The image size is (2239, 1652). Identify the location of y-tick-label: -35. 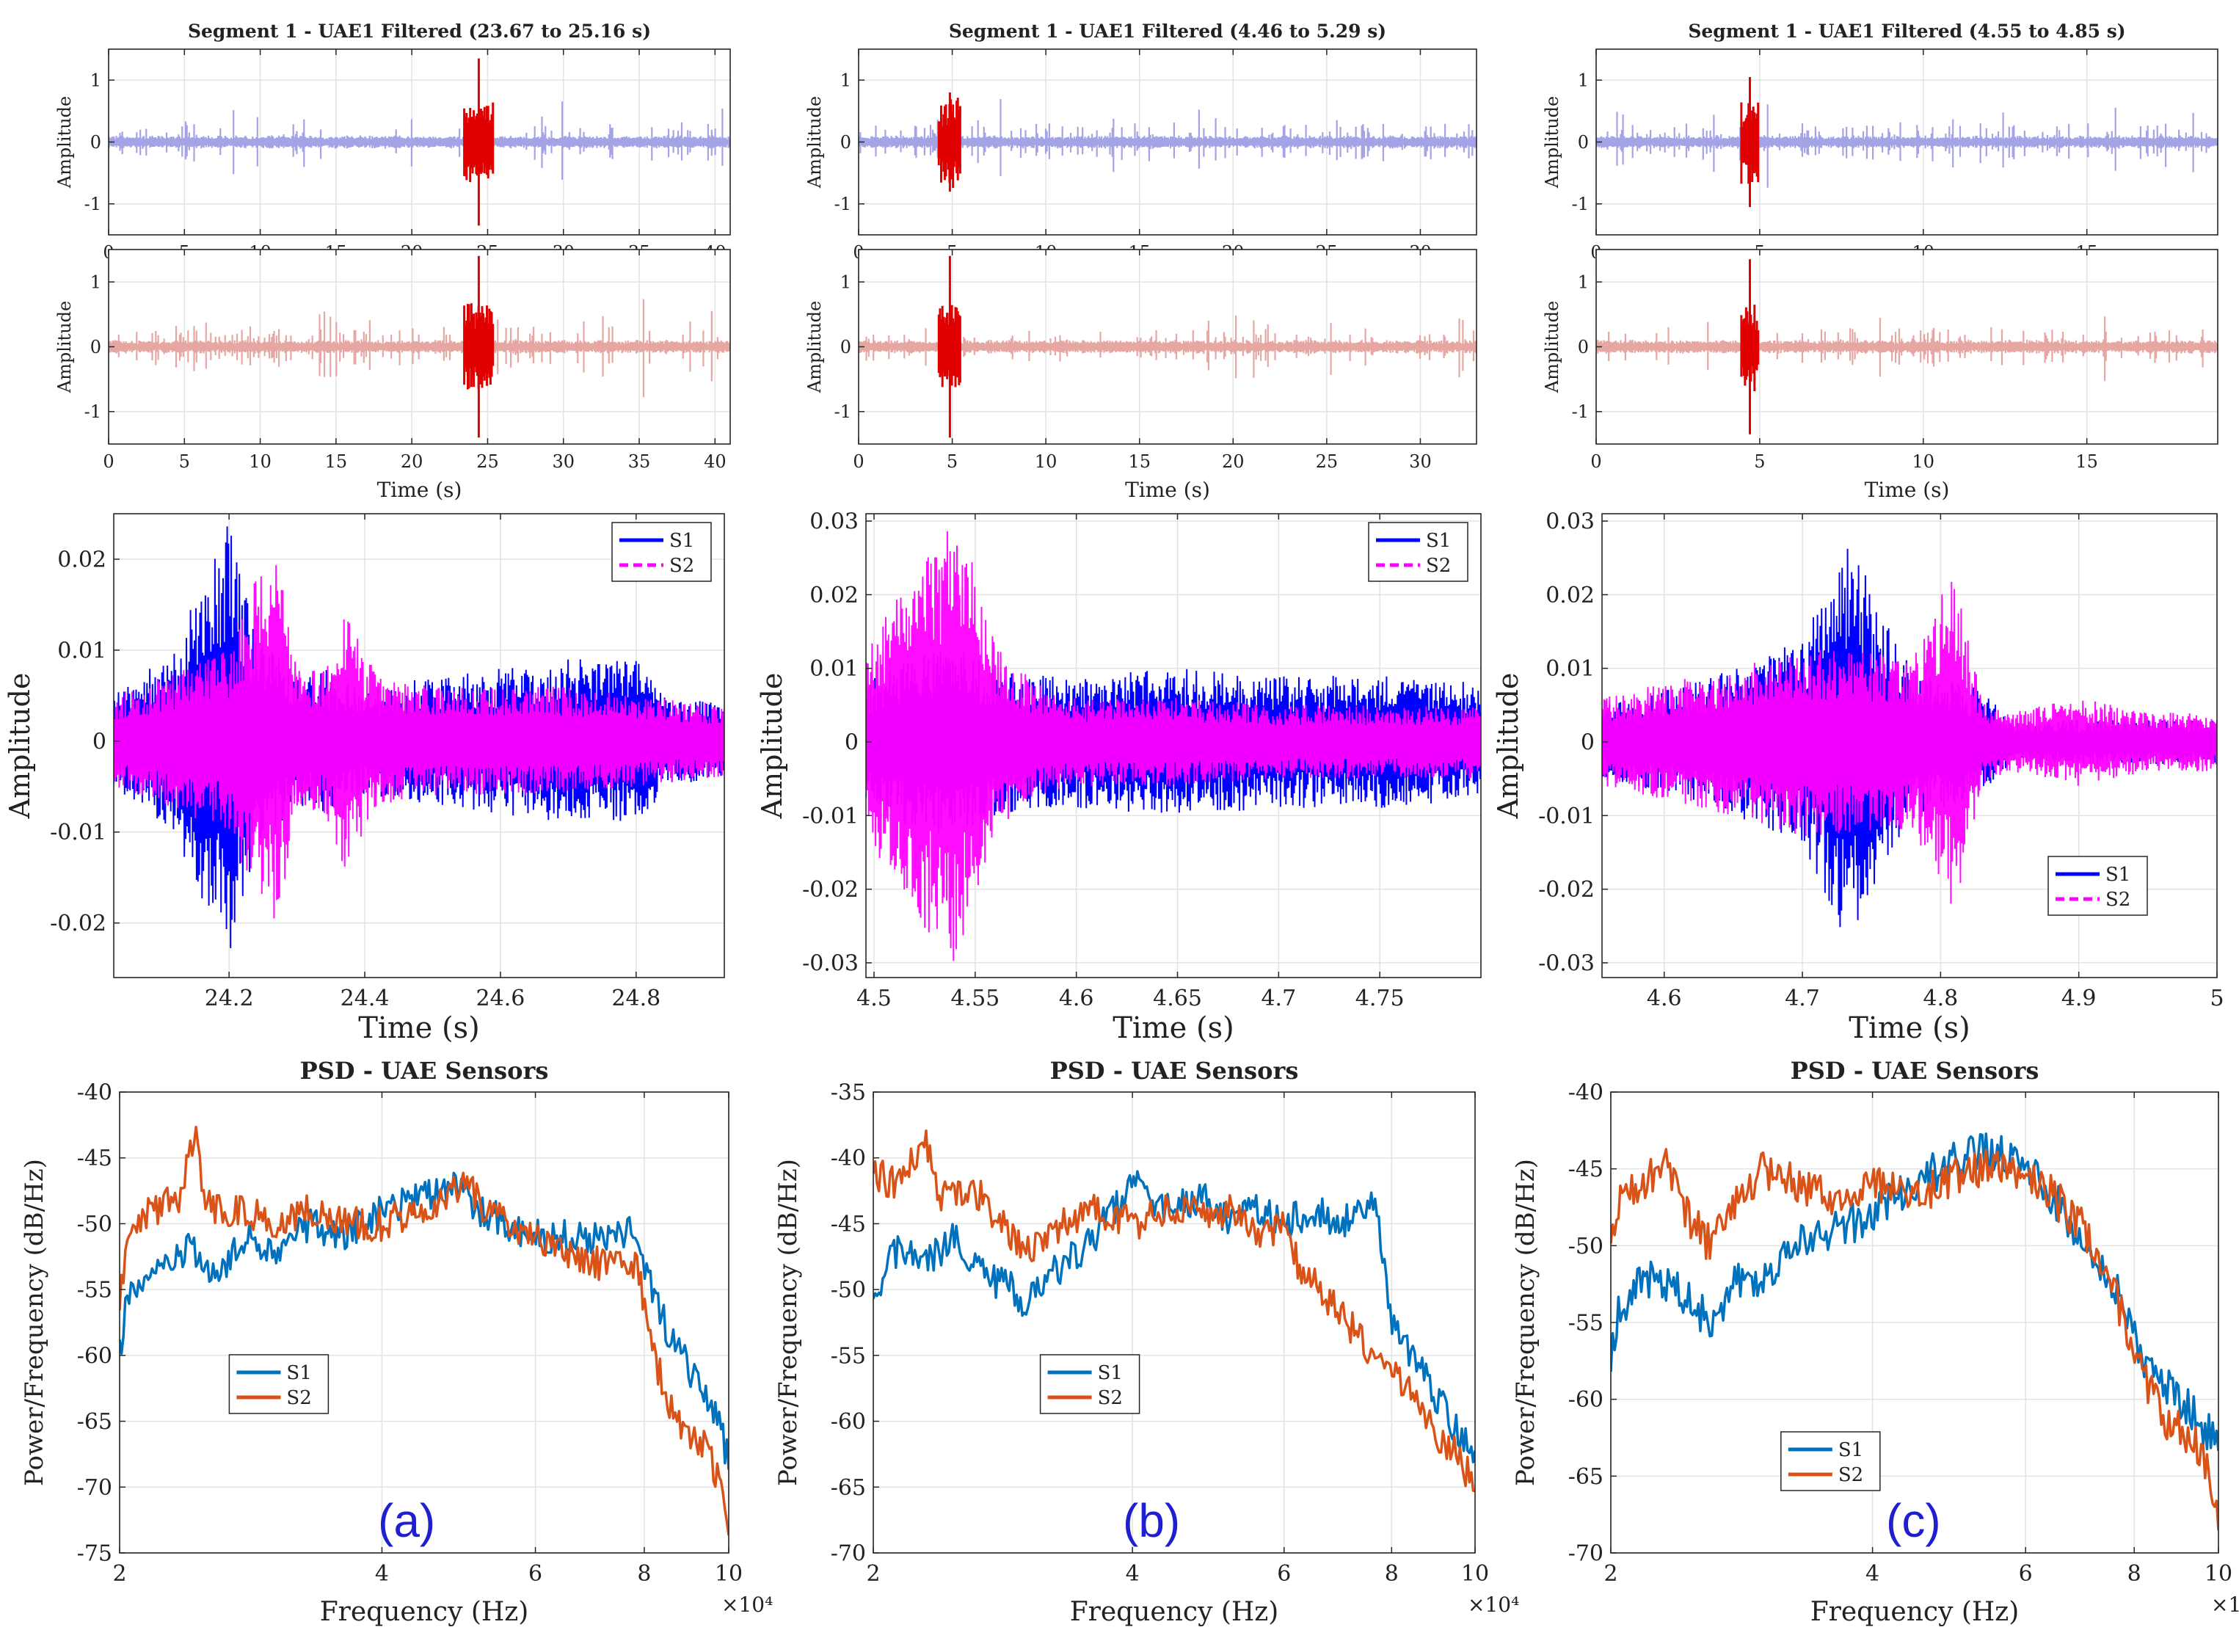
(849, 1093).